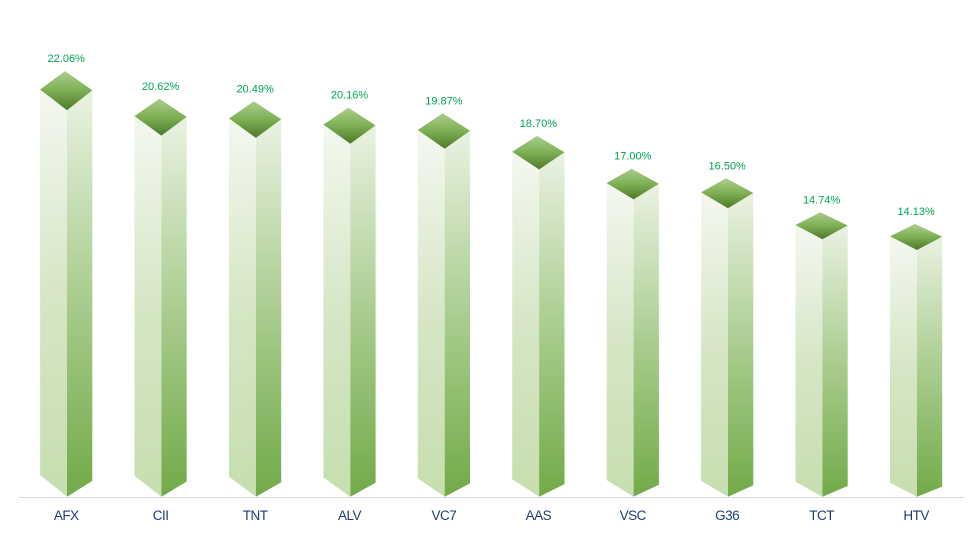 Image resolution: width=980 pixels, height=538 pixels. What do you see at coordinates (67, 59) in the screenshot?
I see `svg-text: 22.06%` at bounding box center [67, 59].